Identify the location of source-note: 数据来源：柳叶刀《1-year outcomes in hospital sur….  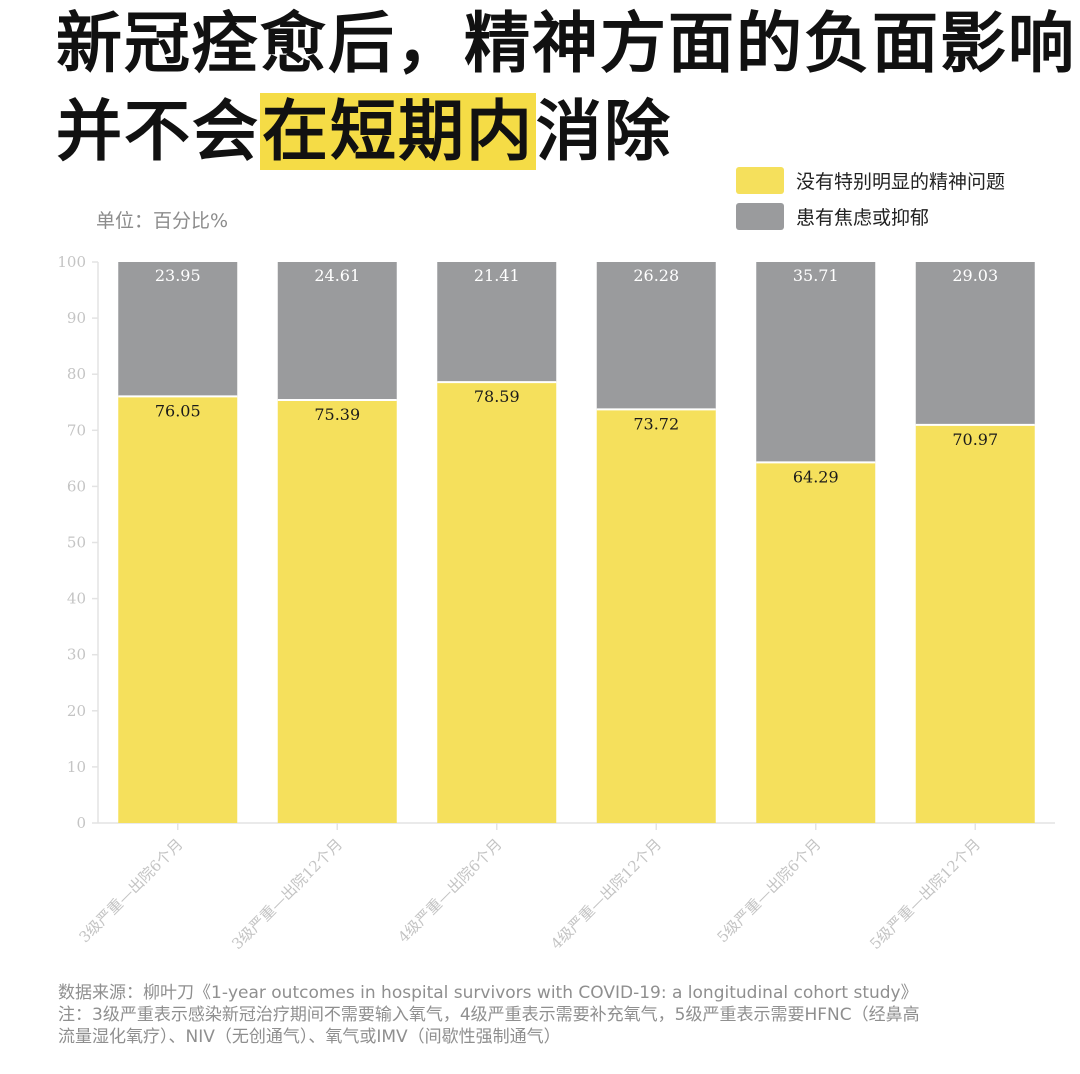
(488, 993).